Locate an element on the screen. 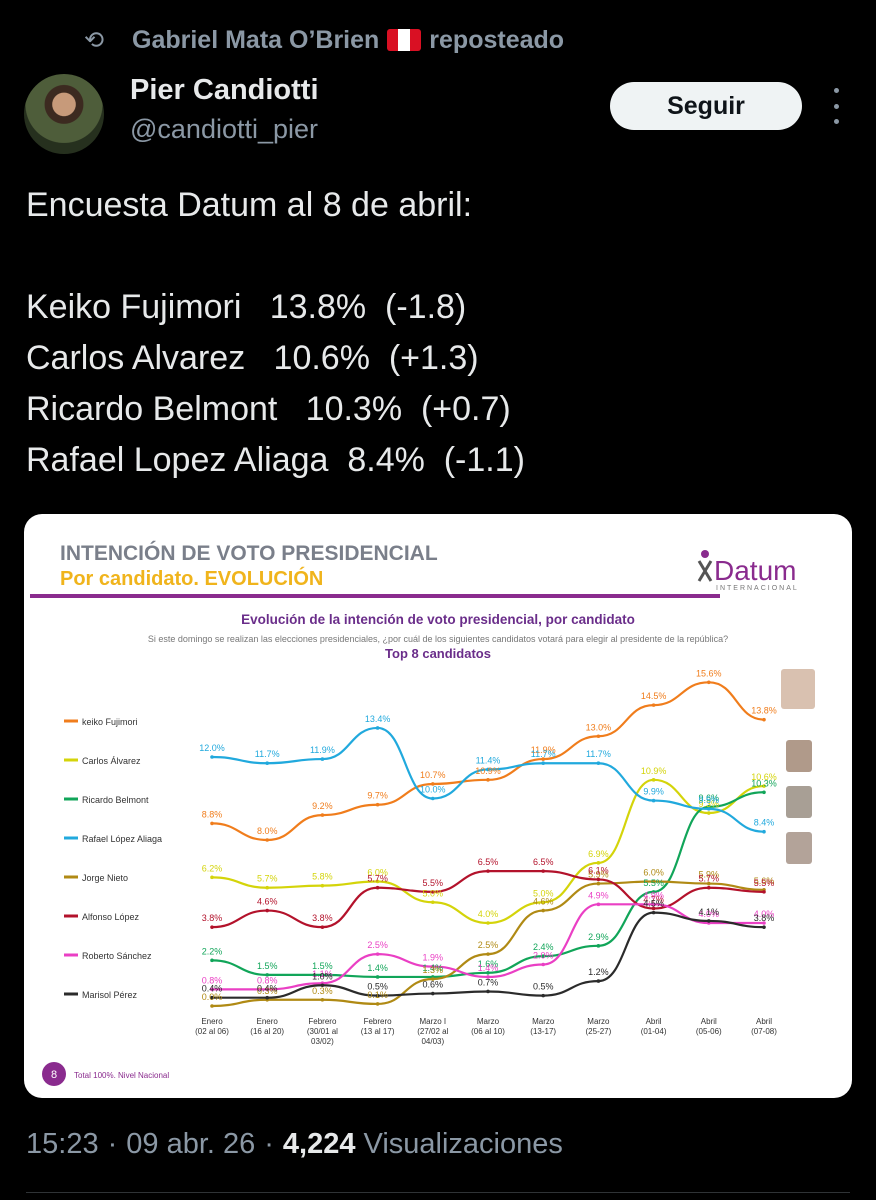 The image size is (876, 1200). tweet-line: Rafael Lopez Aliaga 8.4% (-1.1) is located at coordinates (275, 460).